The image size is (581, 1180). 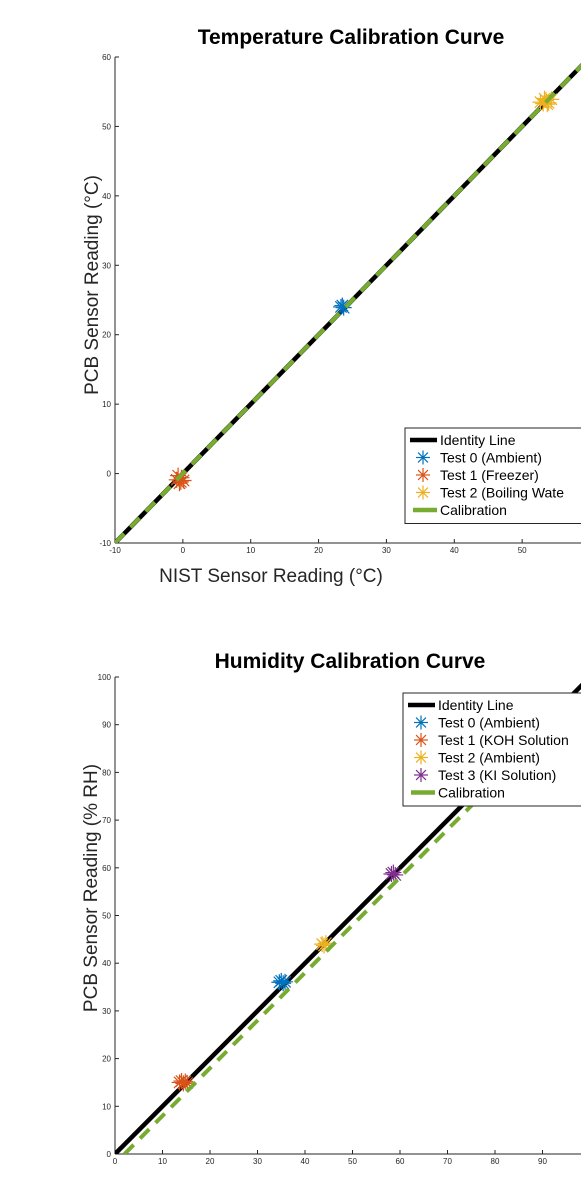 I want to click on legend-entry: Test 3 (KI Solution), so click(x=485, y=775).